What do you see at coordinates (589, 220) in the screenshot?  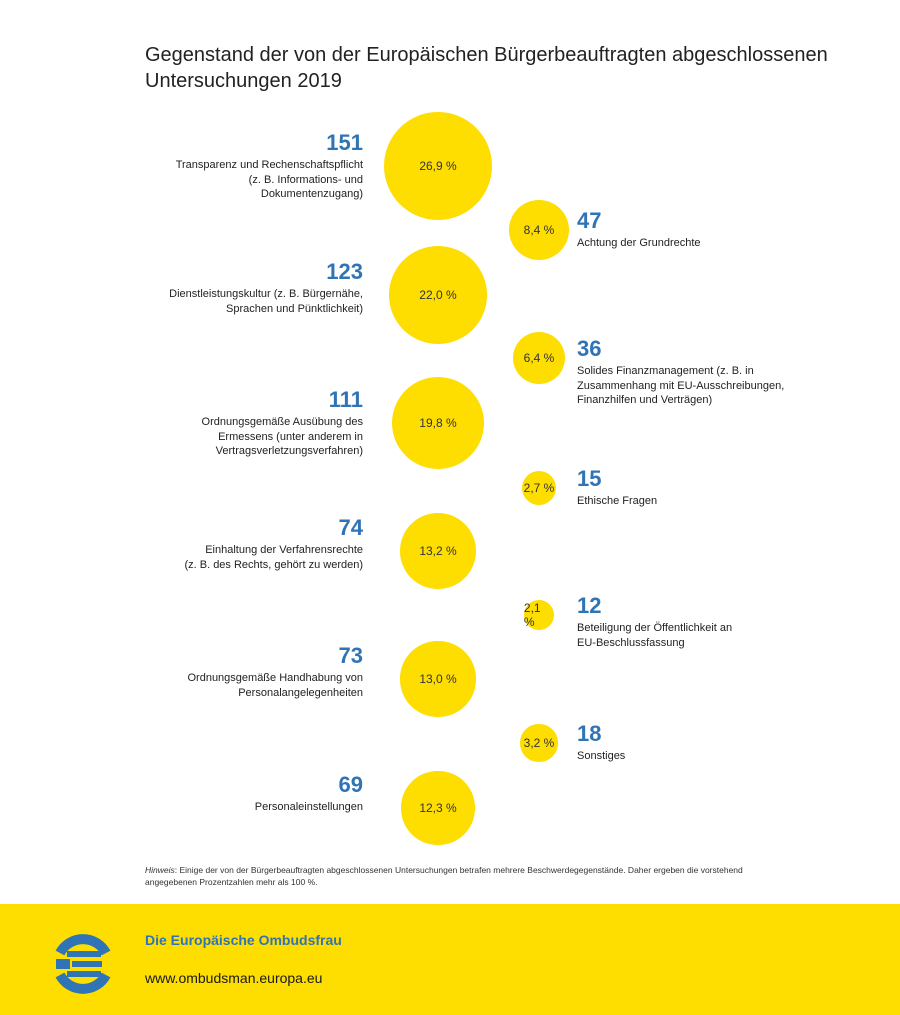 I see `entry-count: 47` at bounding box center [589, 220].